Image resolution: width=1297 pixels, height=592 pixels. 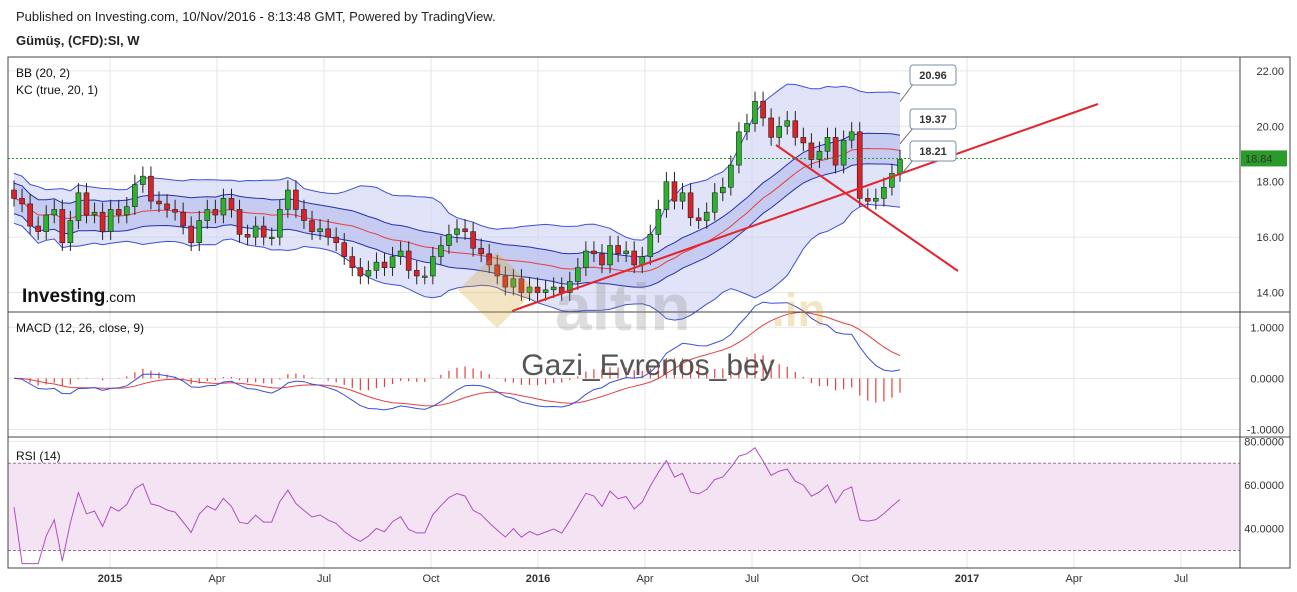 What do you see at coordinates (461, 378) in the screenshot?
I see `macd-histogram` at bounding box center [461, 378].